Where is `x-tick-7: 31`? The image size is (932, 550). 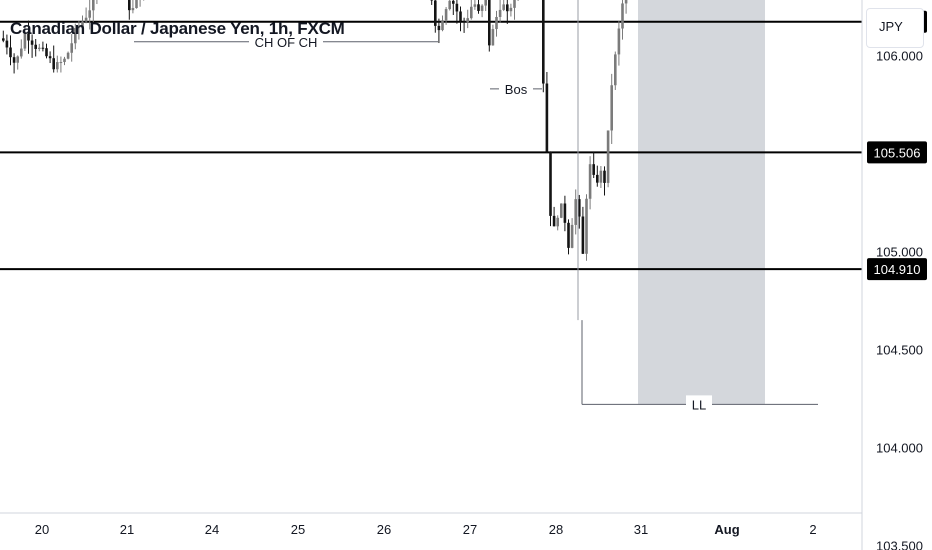 x-tick-7: 31 is located at coordinates (641, 529).